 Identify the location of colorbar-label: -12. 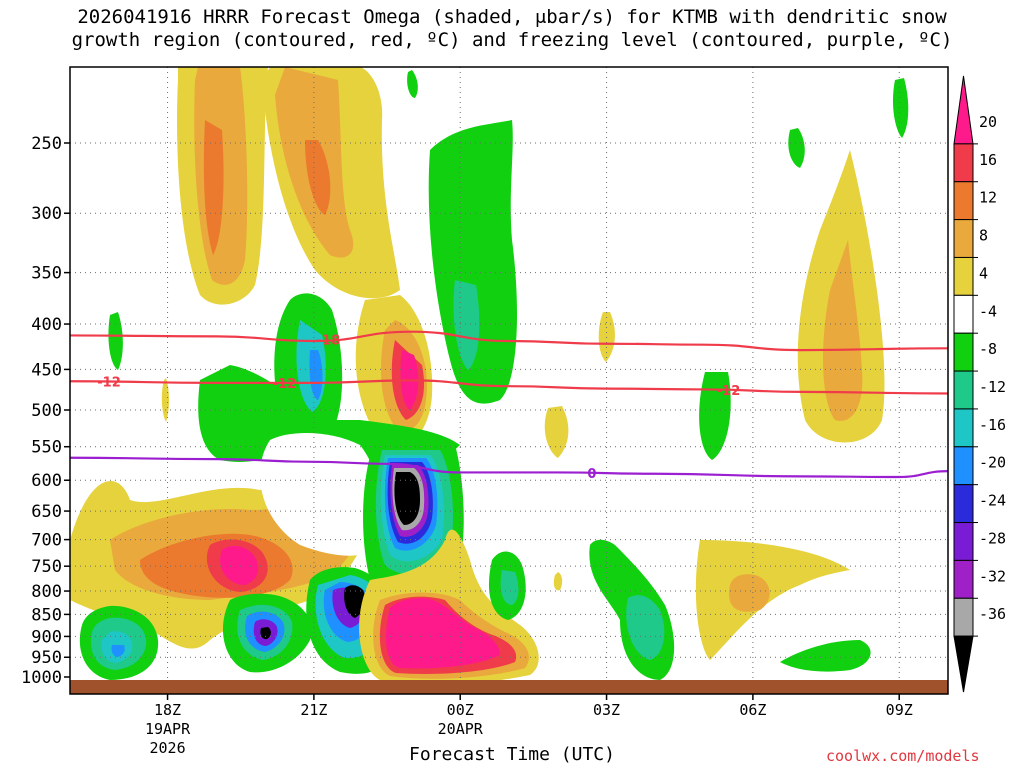
(992, 387).